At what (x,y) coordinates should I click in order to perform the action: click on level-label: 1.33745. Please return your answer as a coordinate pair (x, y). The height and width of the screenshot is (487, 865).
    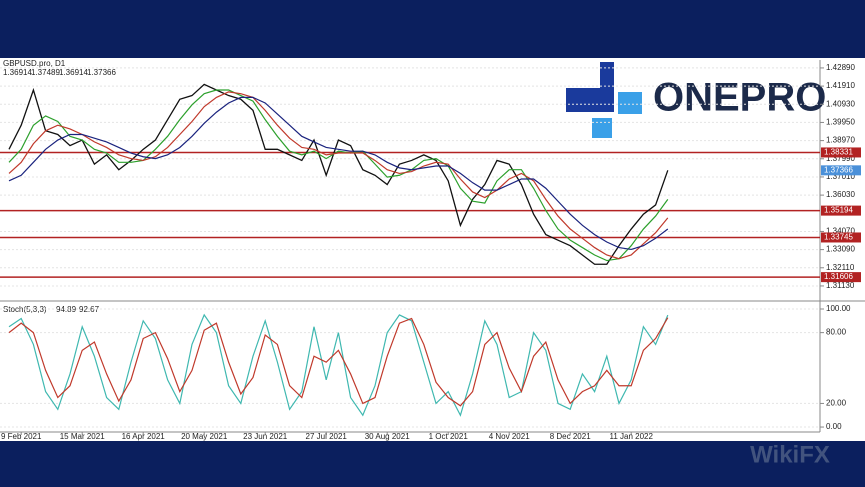
    Looking at the image, I should click on (838, 237).